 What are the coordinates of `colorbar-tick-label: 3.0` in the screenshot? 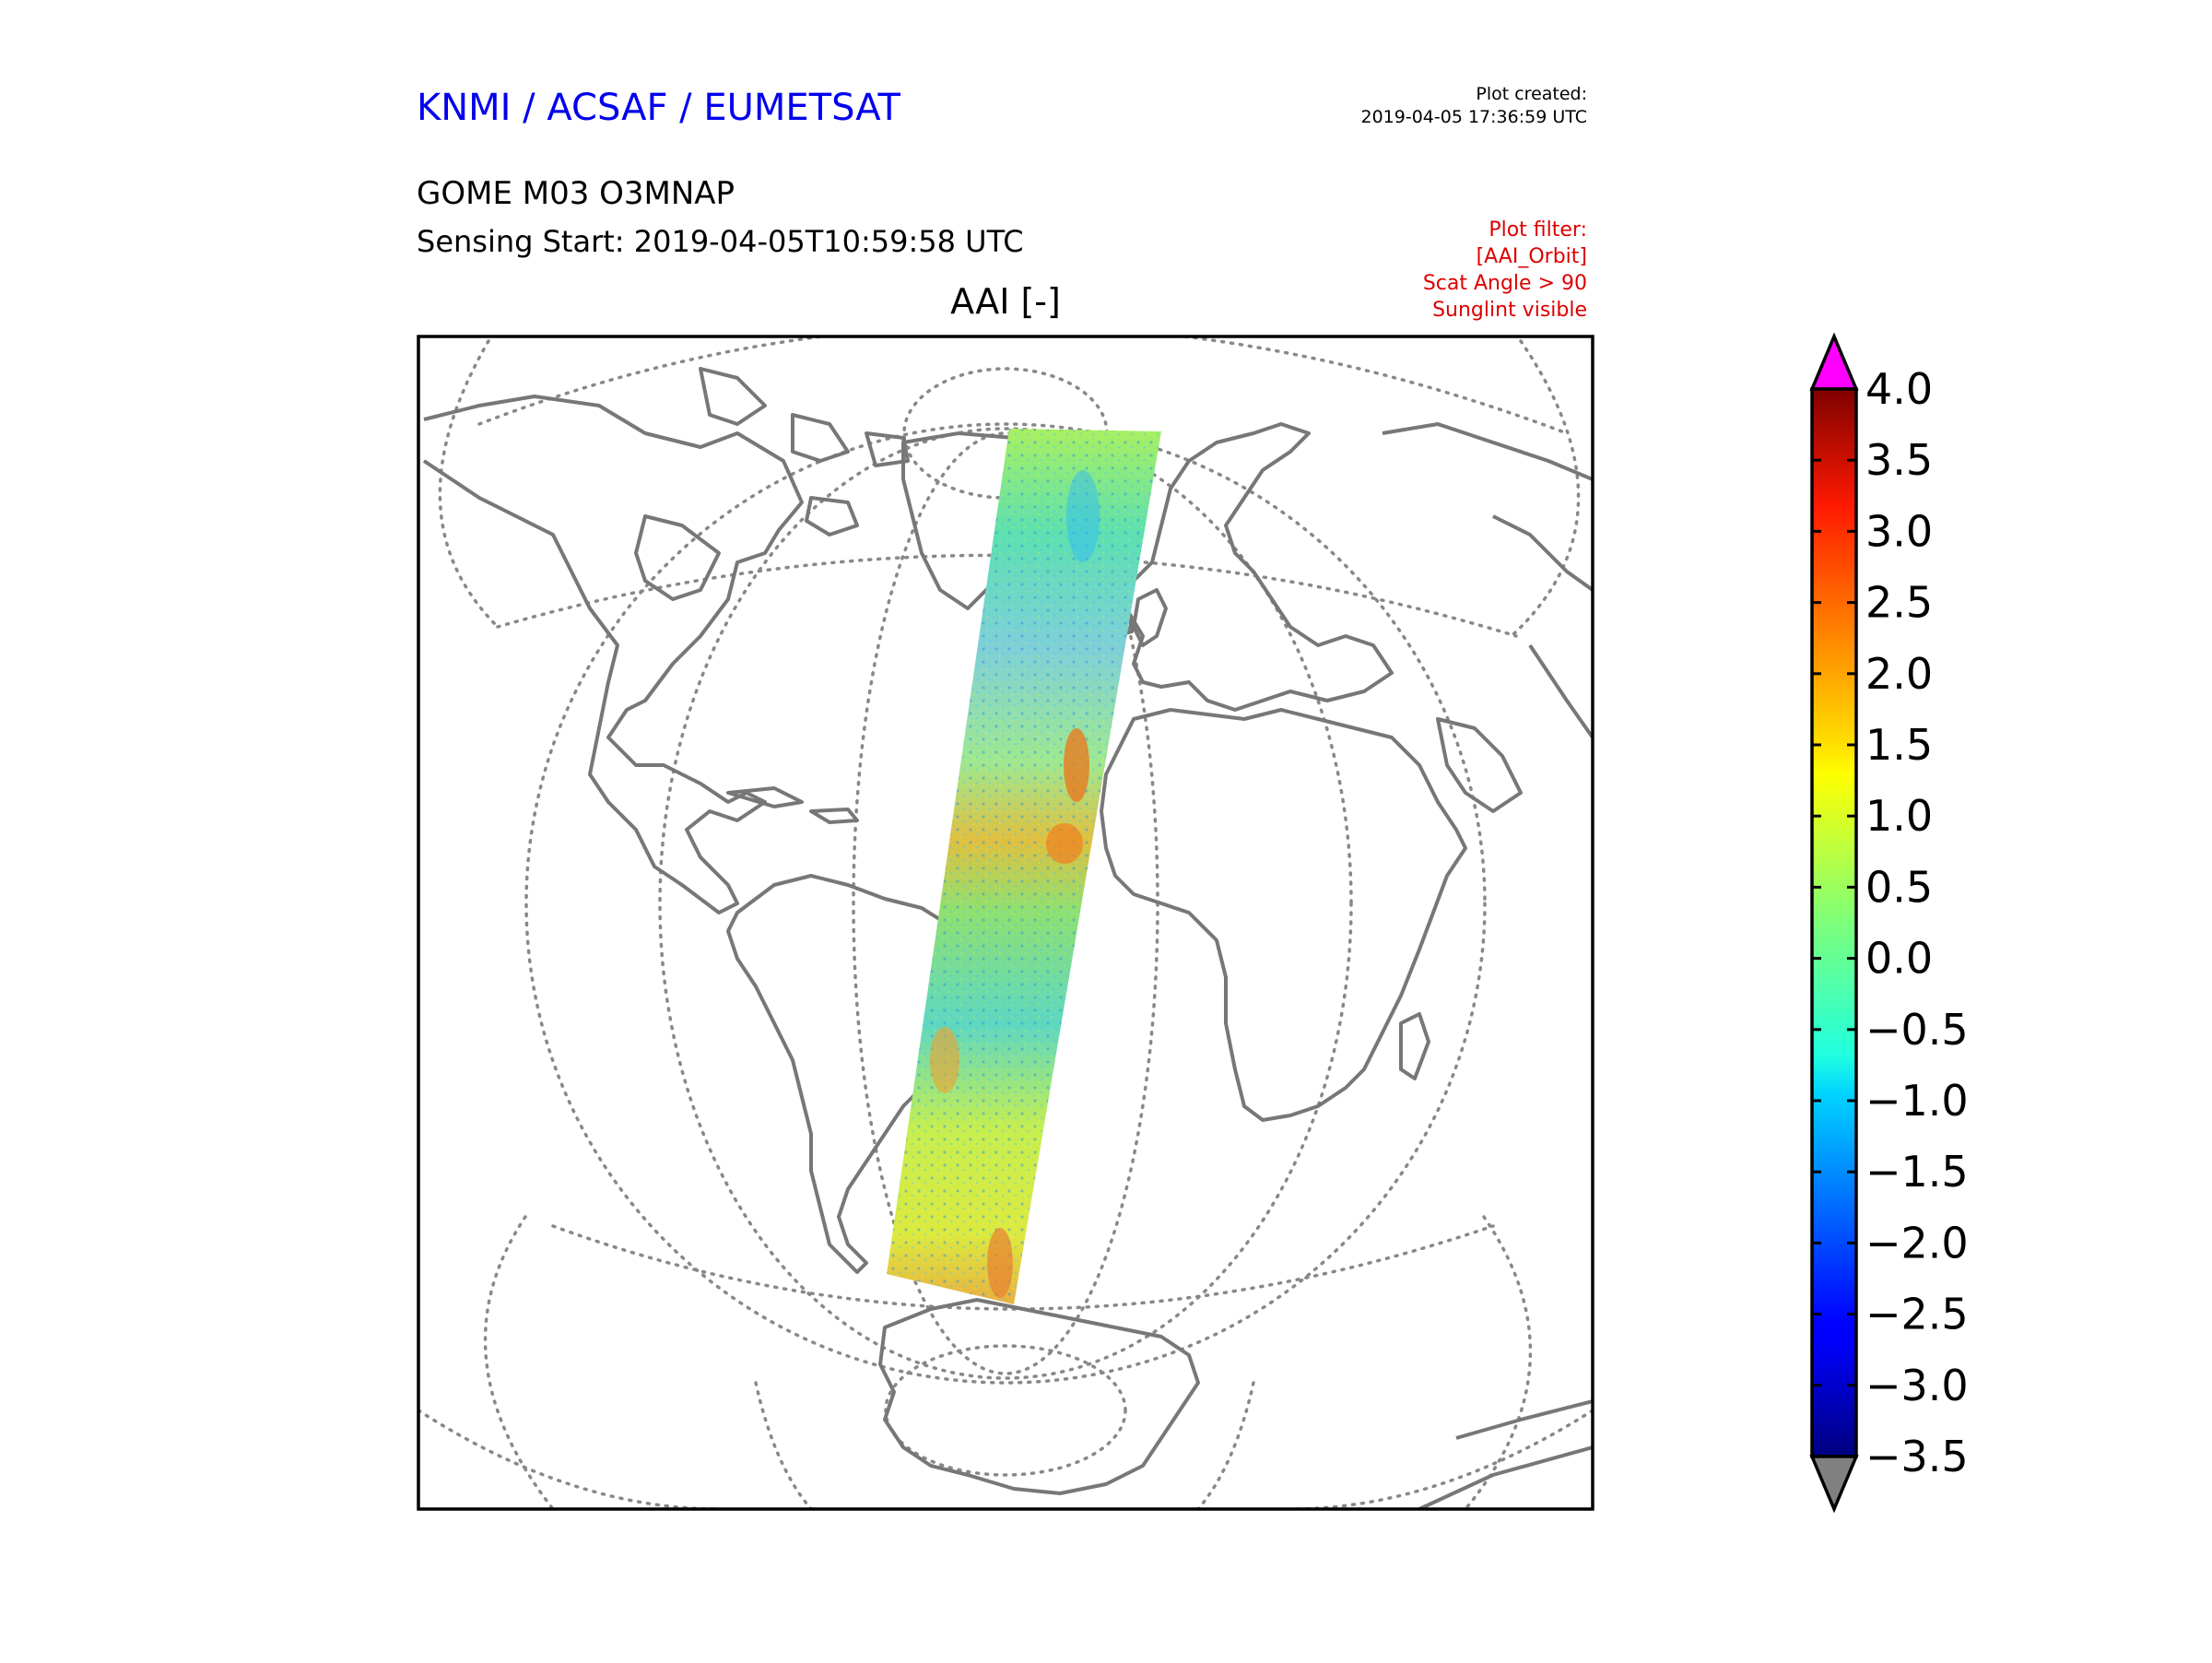 It's located at (1899, 531).